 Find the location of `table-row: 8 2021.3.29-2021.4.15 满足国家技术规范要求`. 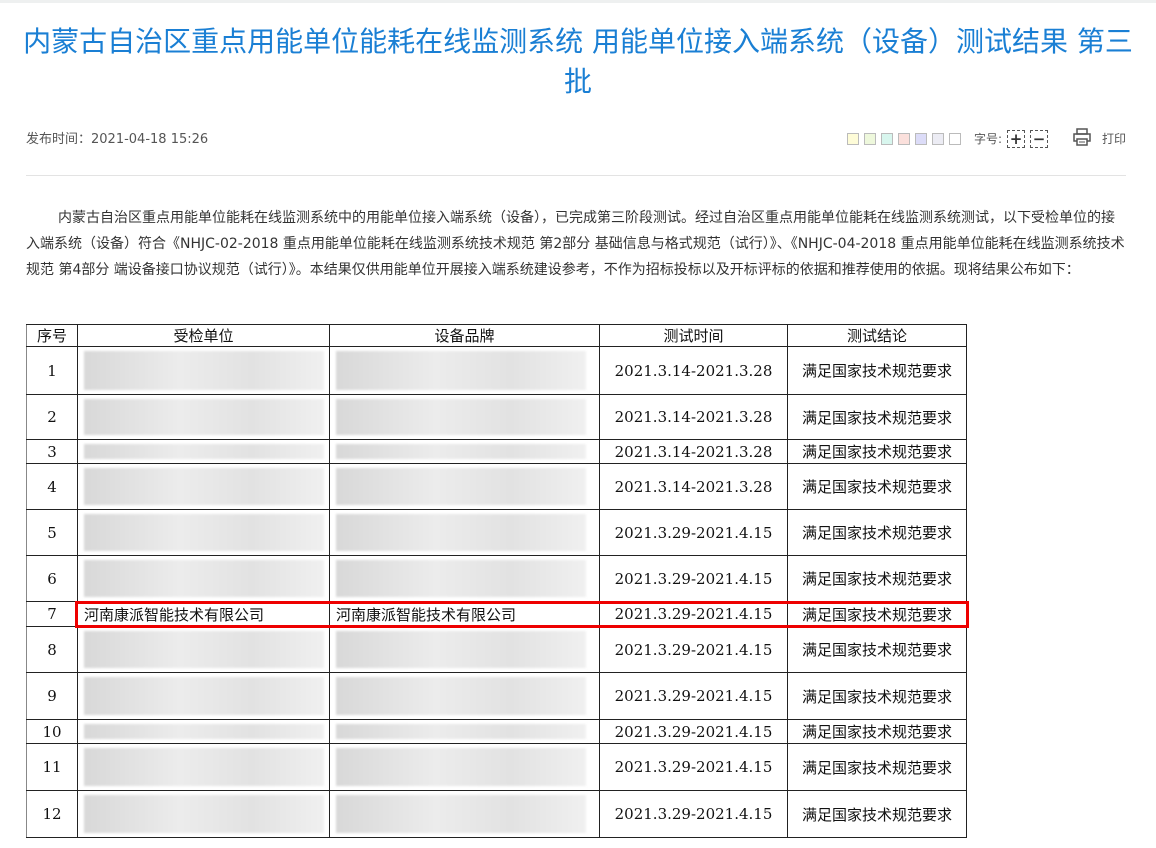

table-row: 8 2021.3.29-2021.4.15 满足国家技术规范要求 is located at coordinates (496, 650).